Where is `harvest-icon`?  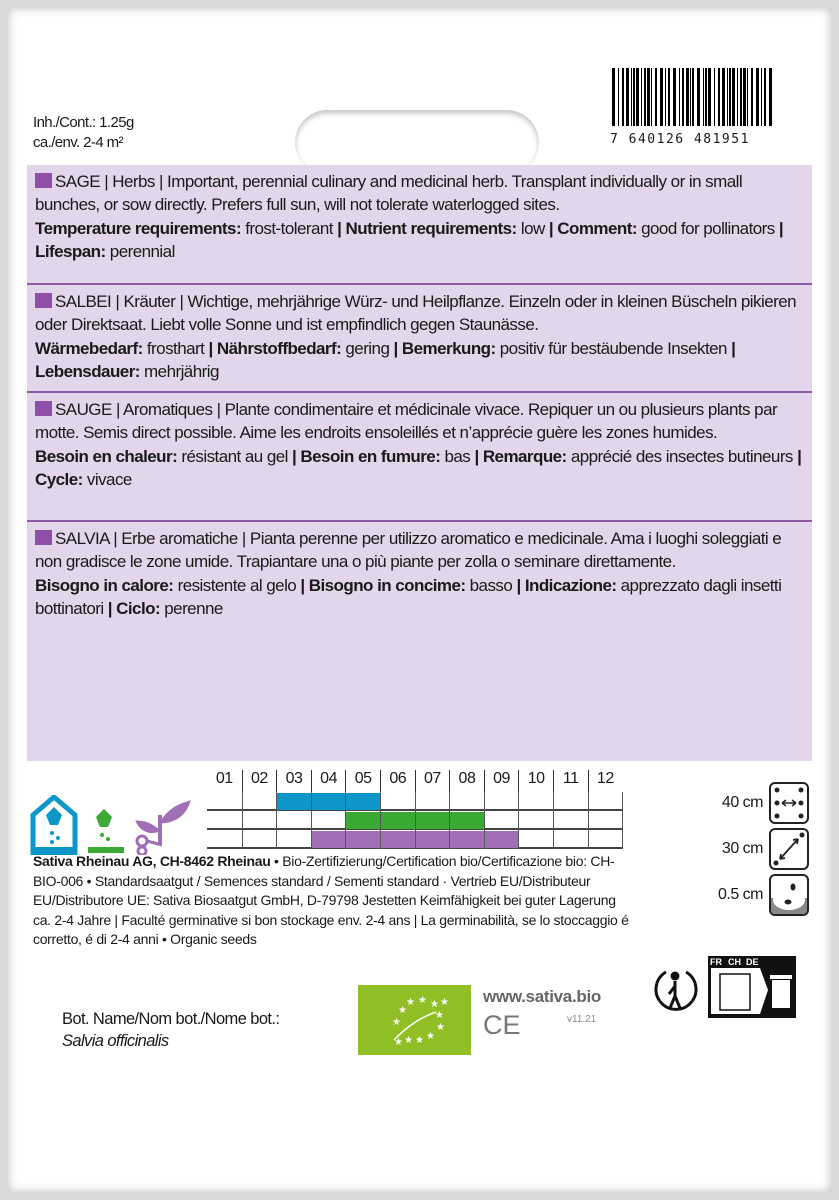 harvest-icon is located at coordinates (163, 828).